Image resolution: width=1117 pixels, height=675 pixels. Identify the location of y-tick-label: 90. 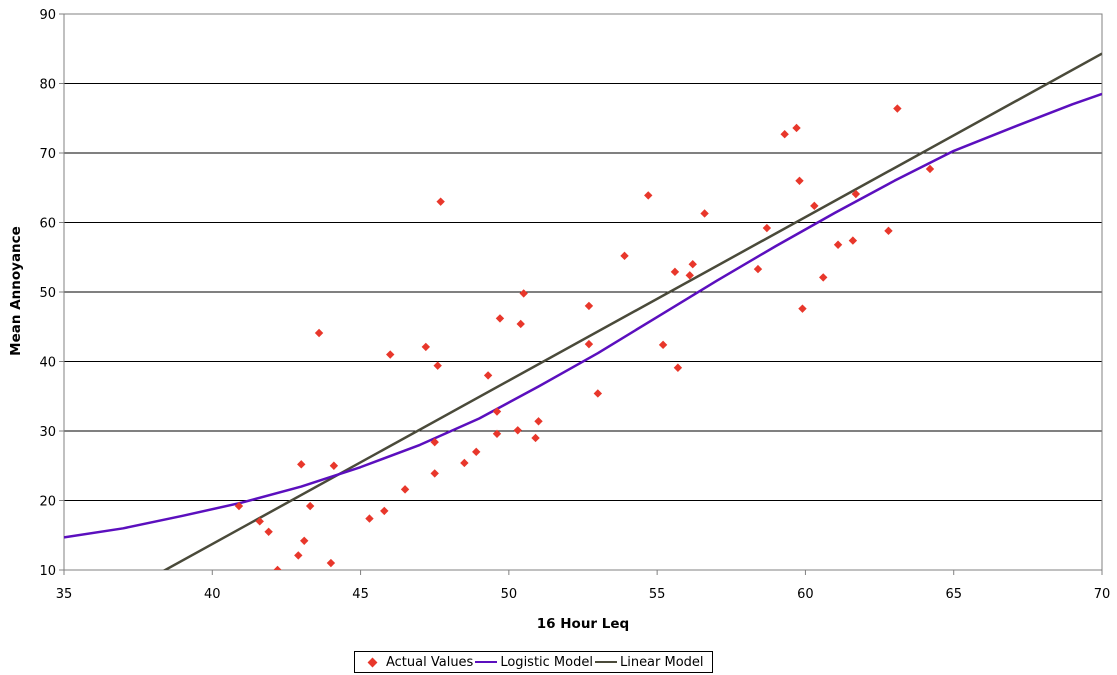
(47, 15).